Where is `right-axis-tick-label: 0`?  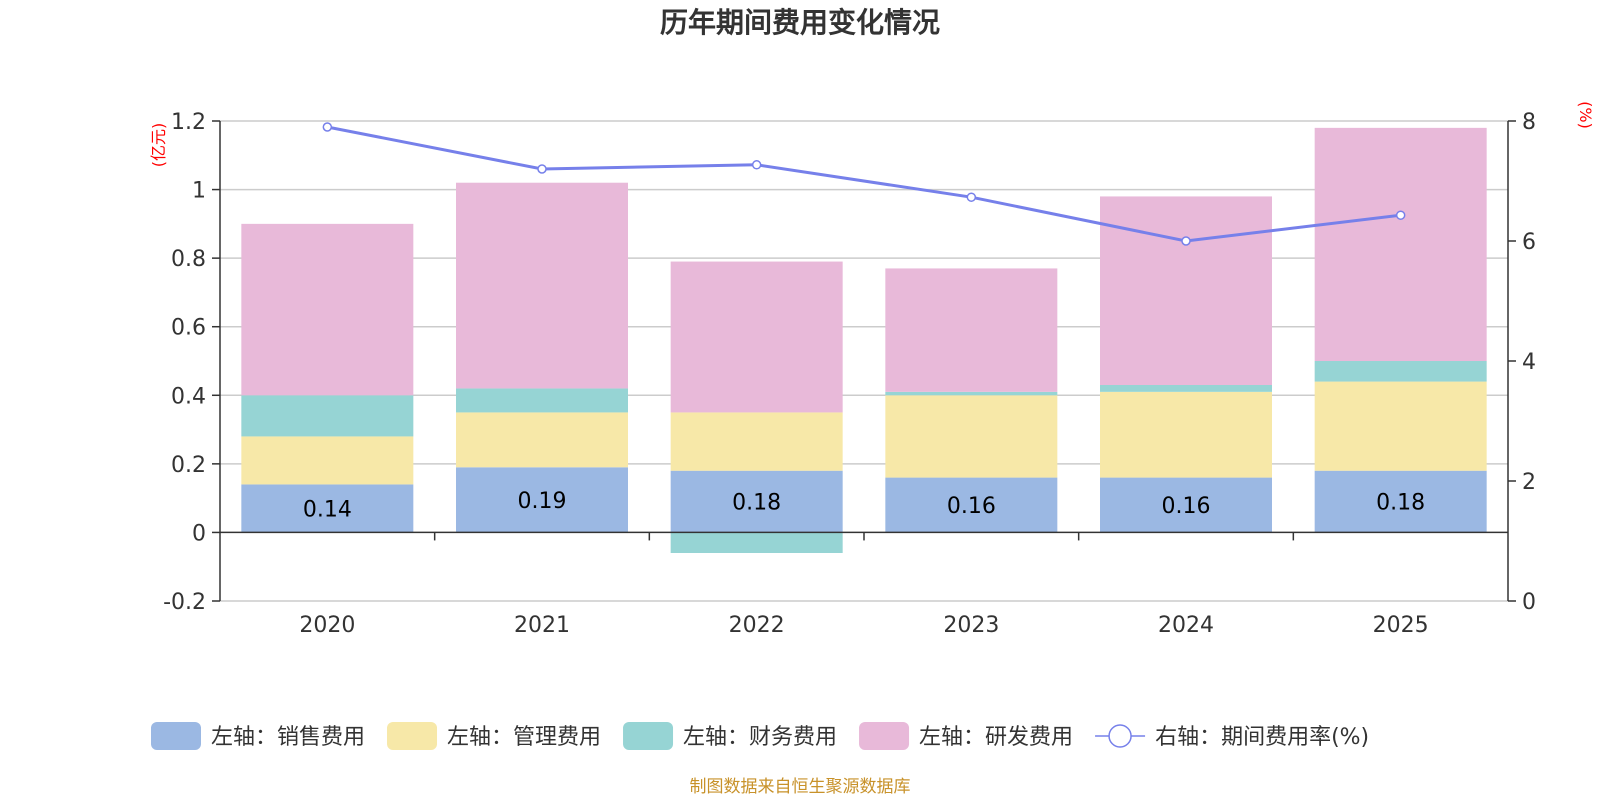
right-axis-tick-label: 0 is located at coordinates (1529, 602).